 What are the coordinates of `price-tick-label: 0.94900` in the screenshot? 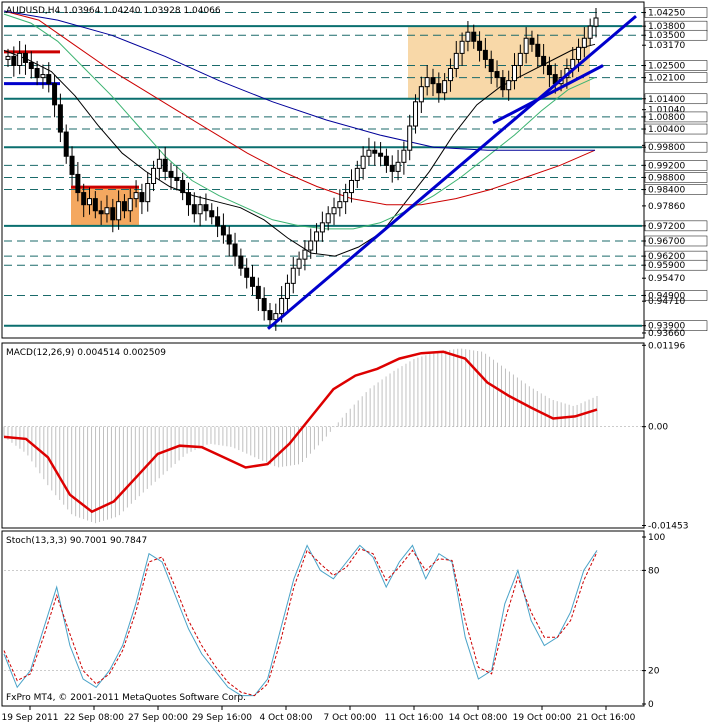 It's located at (666, 296).